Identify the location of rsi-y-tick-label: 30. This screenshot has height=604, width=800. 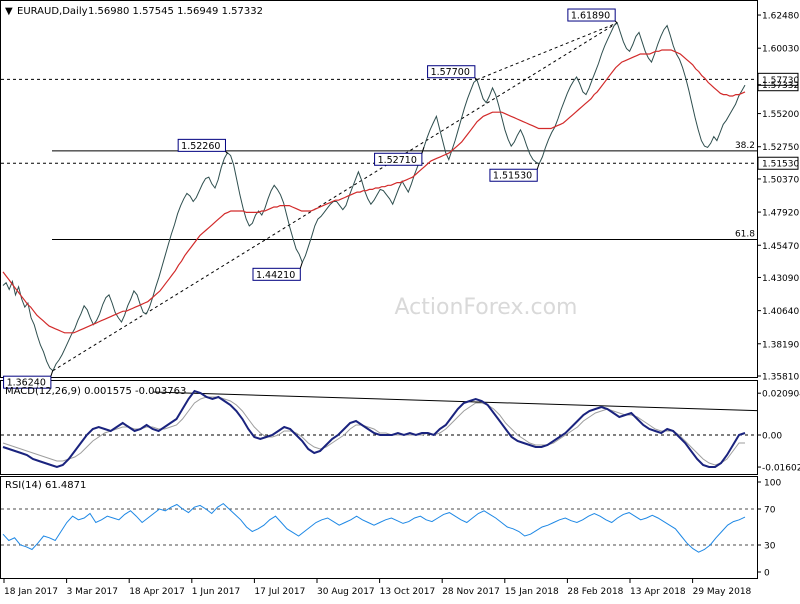
(770, 547).